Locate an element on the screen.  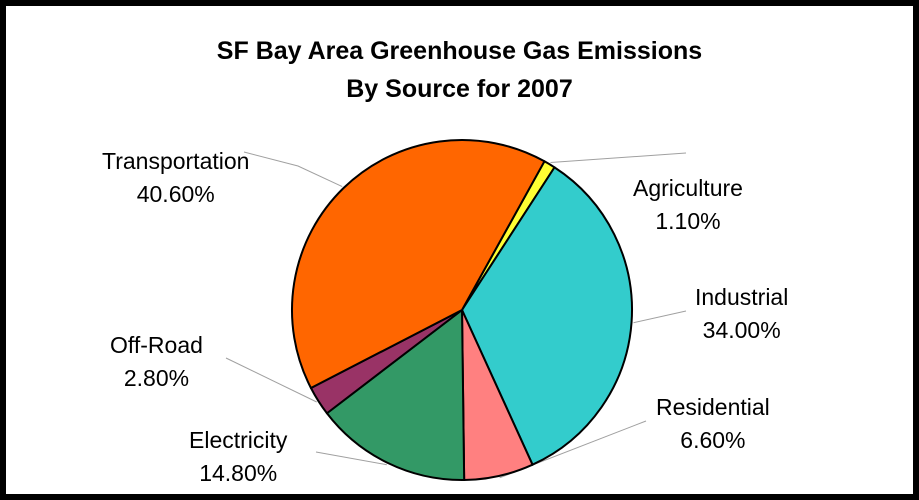
label-transportation-name: Transportation is located at coordinates (176, 161).